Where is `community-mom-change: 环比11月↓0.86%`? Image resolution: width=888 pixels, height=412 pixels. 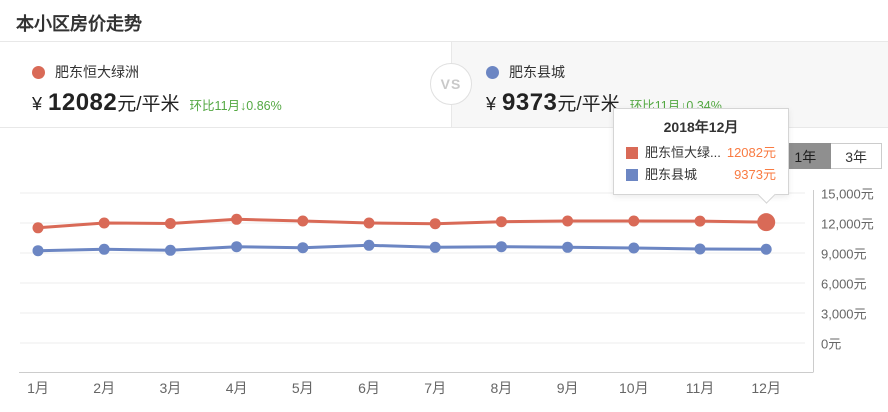 community-mom-change: 环比11月↓0.86% is located at coordinates (235, 106).